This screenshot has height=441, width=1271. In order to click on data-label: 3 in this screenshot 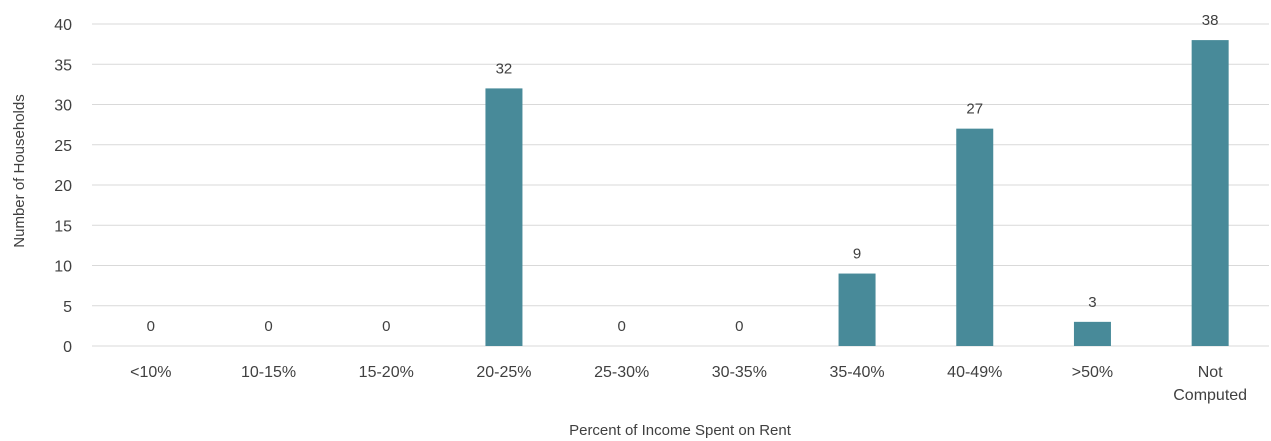, I will do `click(1092, 302)`.